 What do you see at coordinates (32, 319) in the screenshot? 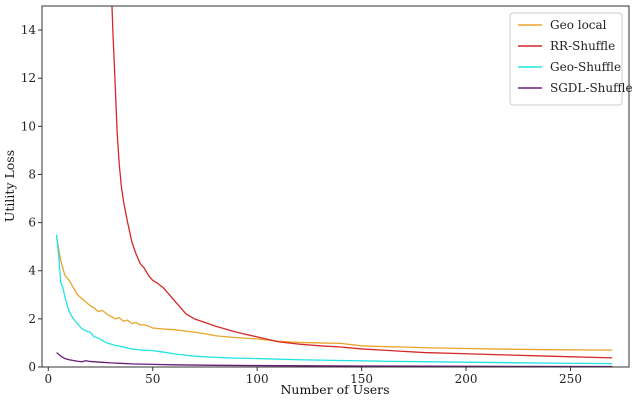
I see `y-tick-label: 2` at bounding box center [32, 319].